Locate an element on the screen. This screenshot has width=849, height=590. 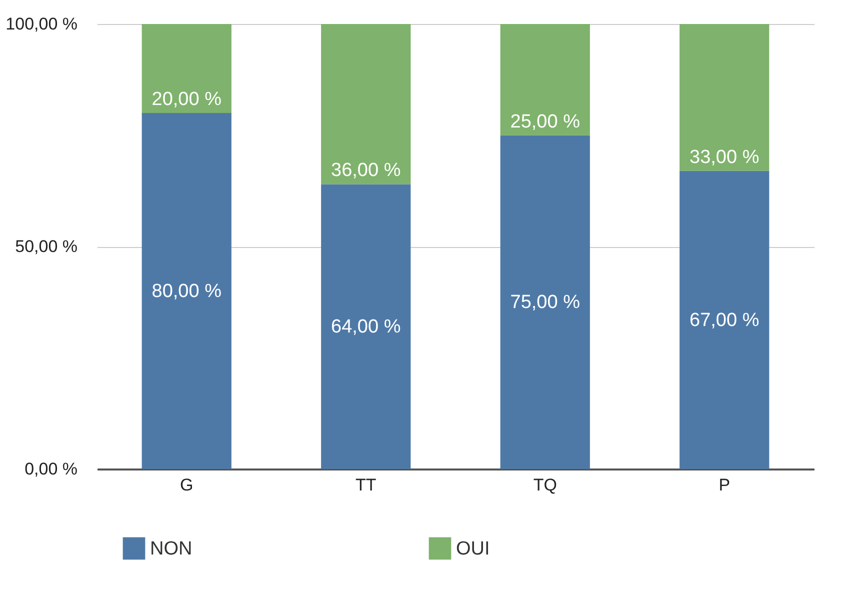
legend-label: NON is located at coordinates (171, 549).